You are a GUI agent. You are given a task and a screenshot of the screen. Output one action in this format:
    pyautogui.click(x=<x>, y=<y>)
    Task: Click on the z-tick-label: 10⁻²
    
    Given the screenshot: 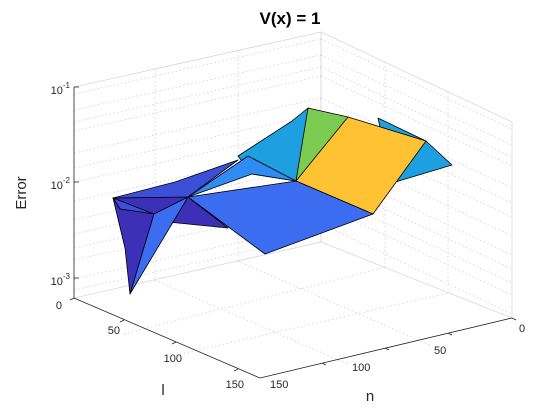 What is the action you would take?
    pyautogui.click(x=61, y=184)
    